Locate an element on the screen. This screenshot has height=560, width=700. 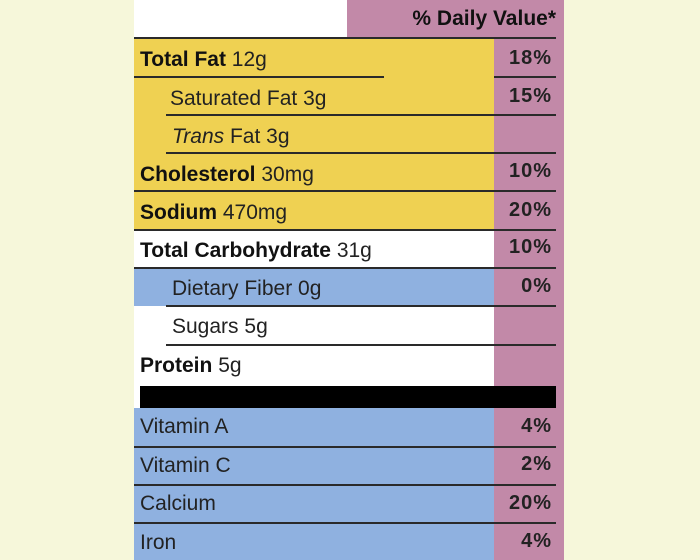
vitamin-row-iron: Iron is located at coordinates (155, 542).